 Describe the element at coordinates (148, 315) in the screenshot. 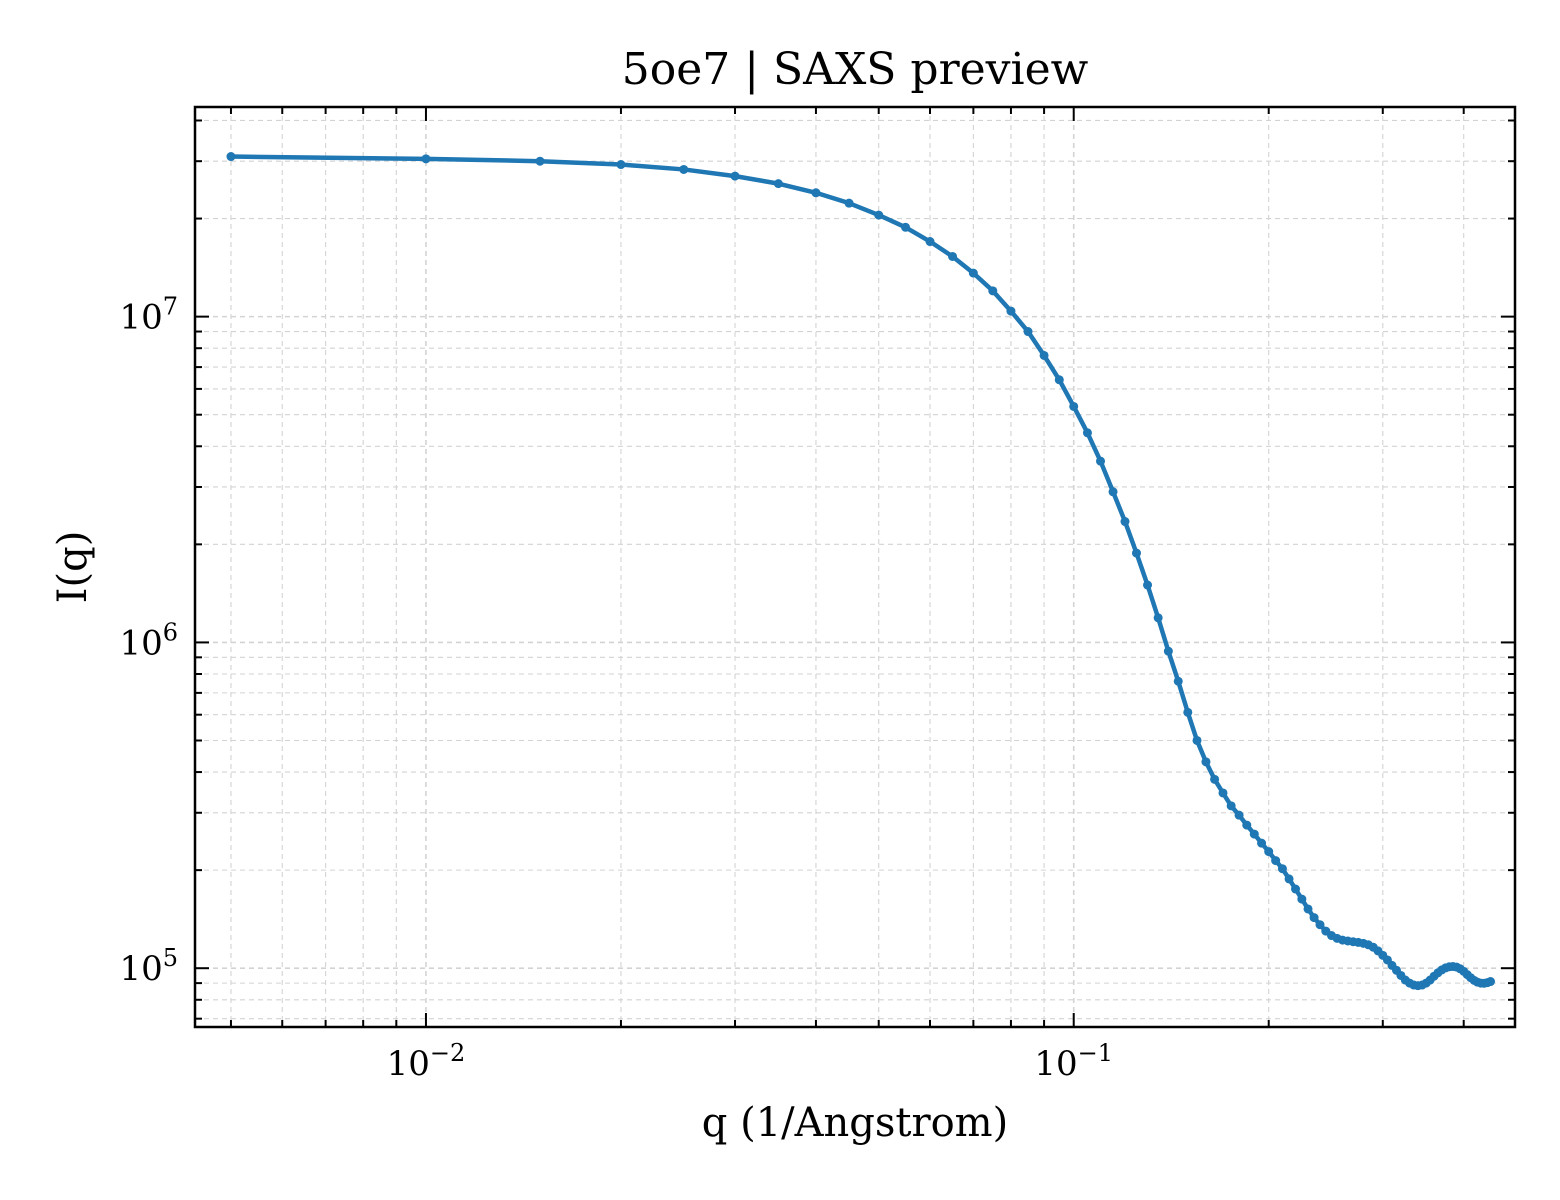

I see `y-tick-label: 10⁷` at that location.